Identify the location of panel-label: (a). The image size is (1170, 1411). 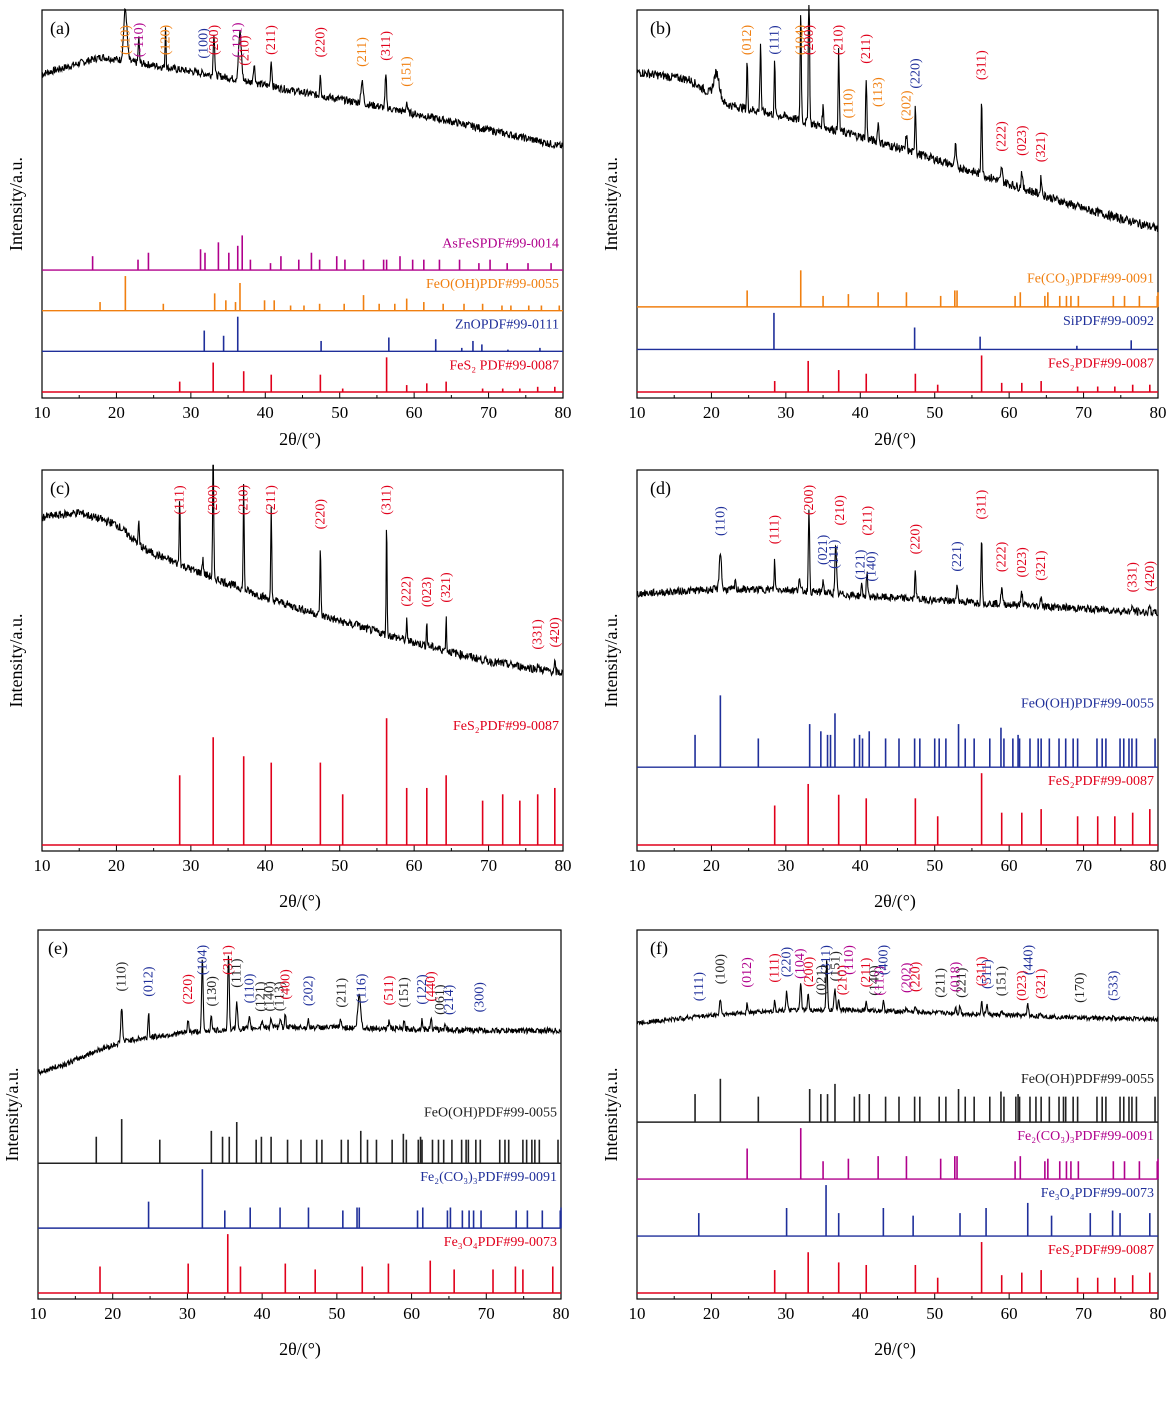
(60, 28).